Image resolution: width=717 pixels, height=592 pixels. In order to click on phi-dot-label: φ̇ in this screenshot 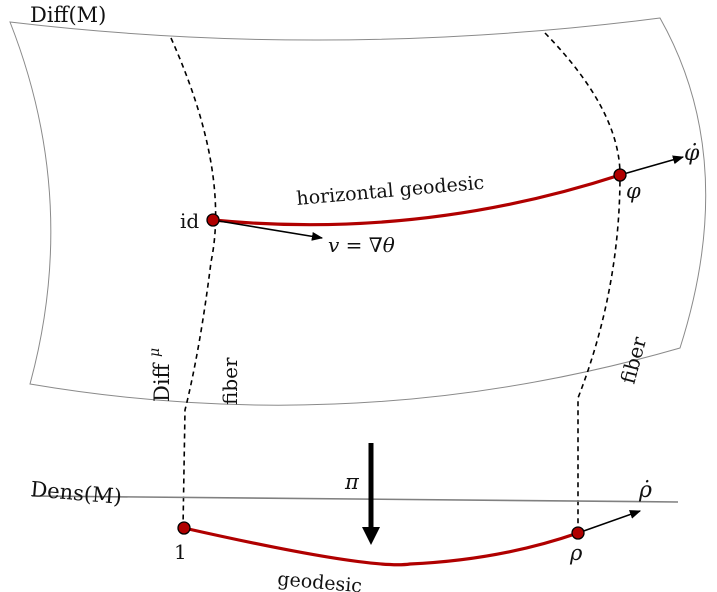, I will do `click(692, 153)`.